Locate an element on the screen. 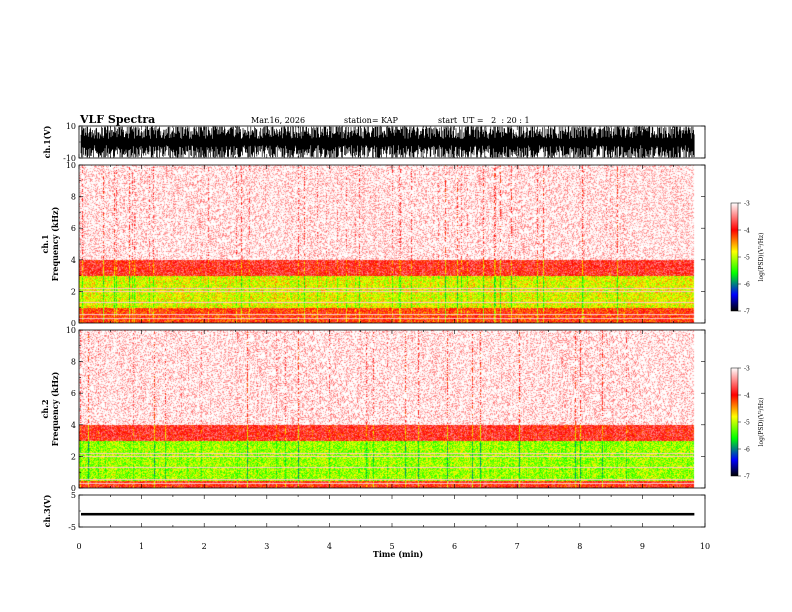  panel-3-ytick-label: 8 is located at coordinates (73, 362).